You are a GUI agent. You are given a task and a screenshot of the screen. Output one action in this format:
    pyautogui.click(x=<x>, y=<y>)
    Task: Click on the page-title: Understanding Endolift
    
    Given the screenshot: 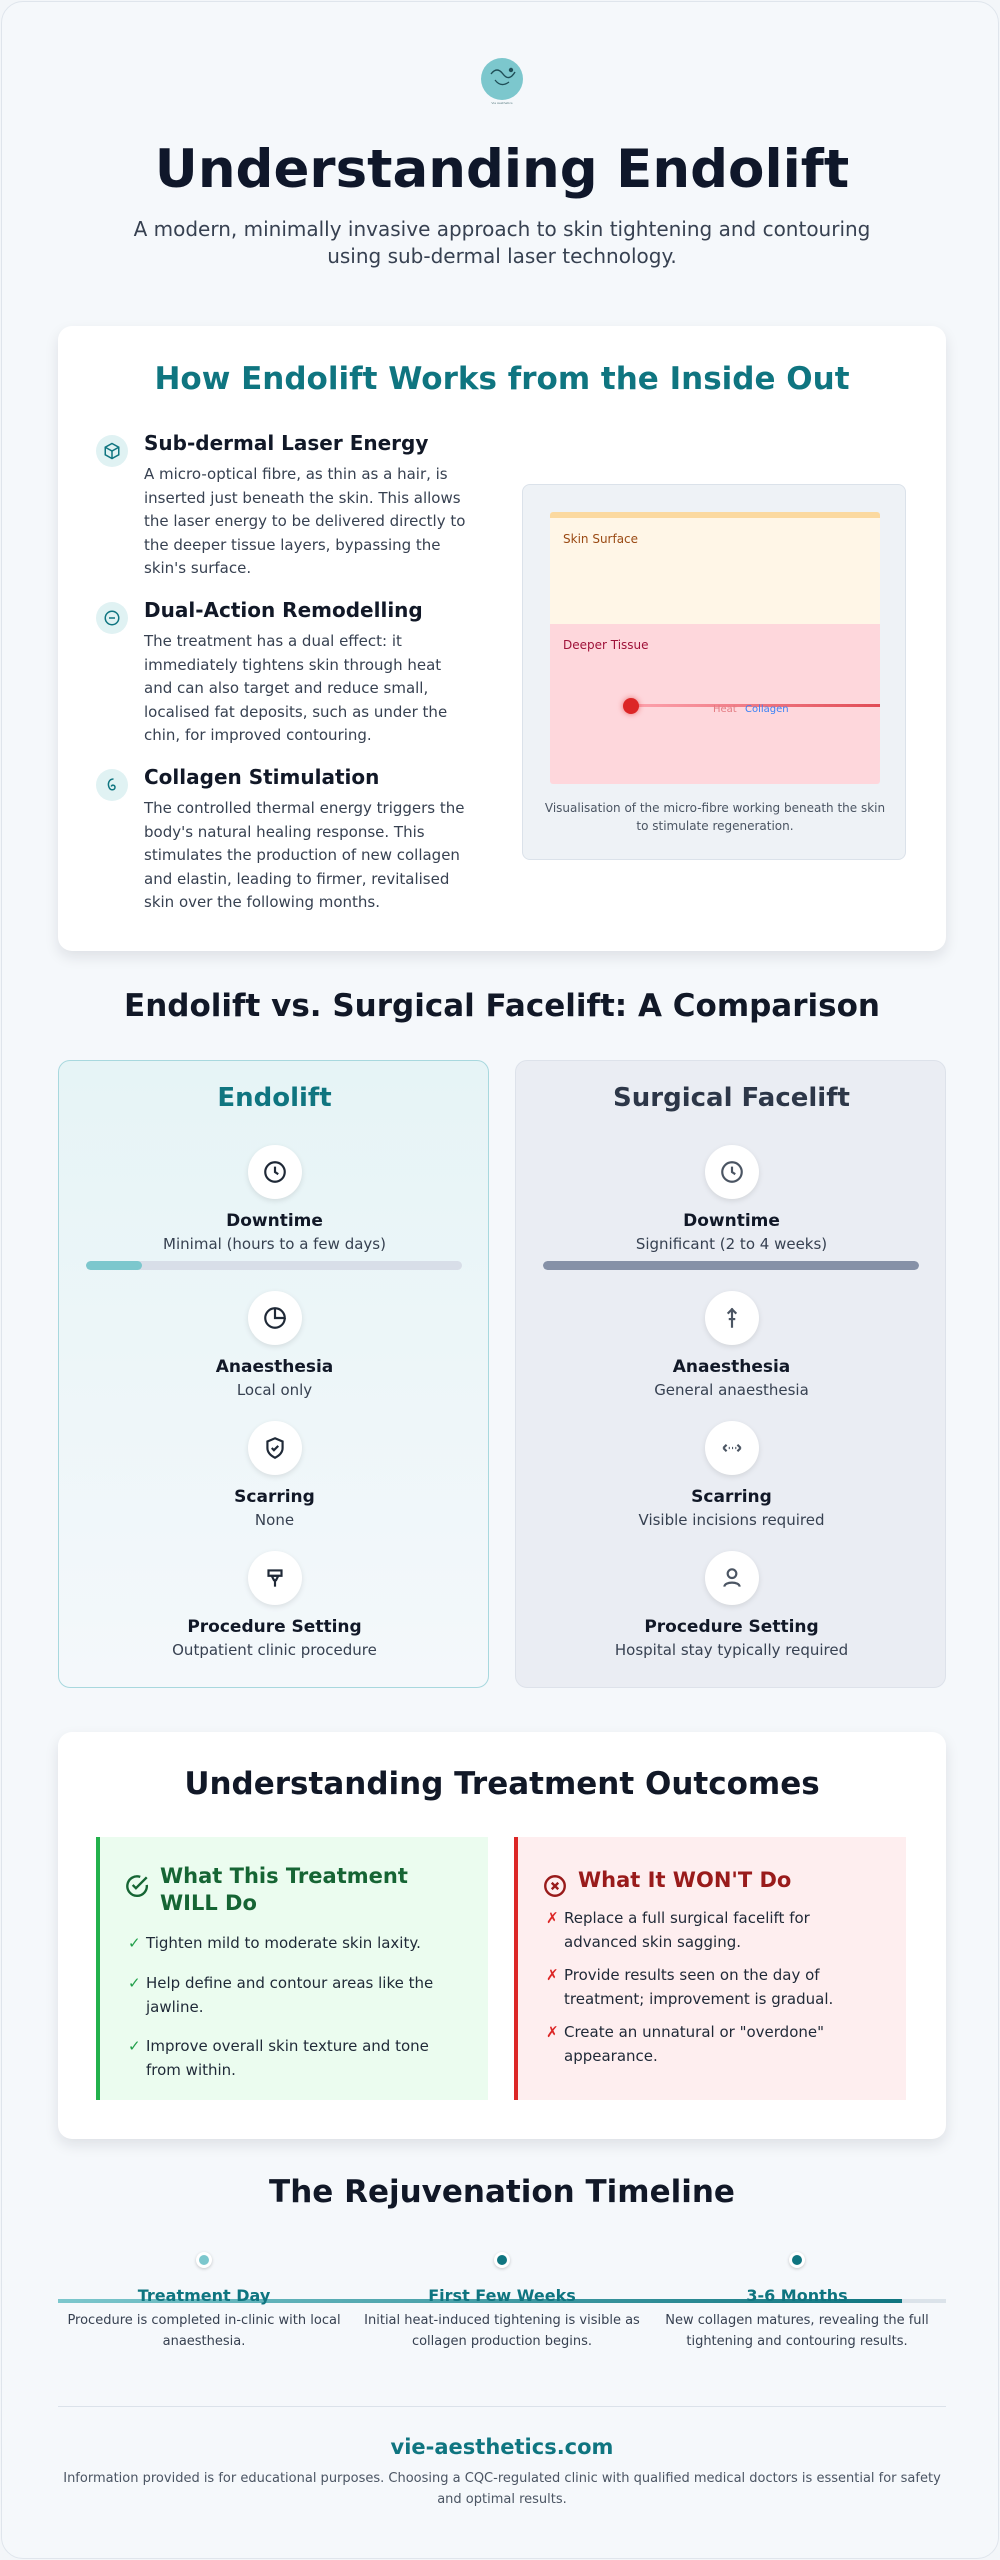 What is the action you would take?
    pyautogui.click(x=502, y=169)
    